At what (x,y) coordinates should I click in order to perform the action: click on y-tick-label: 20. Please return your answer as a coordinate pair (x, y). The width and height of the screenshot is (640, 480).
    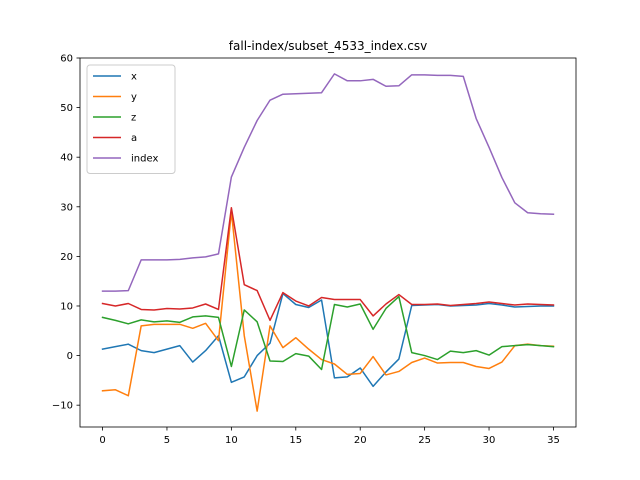
    Looking at the image, I should click on (66, 257).